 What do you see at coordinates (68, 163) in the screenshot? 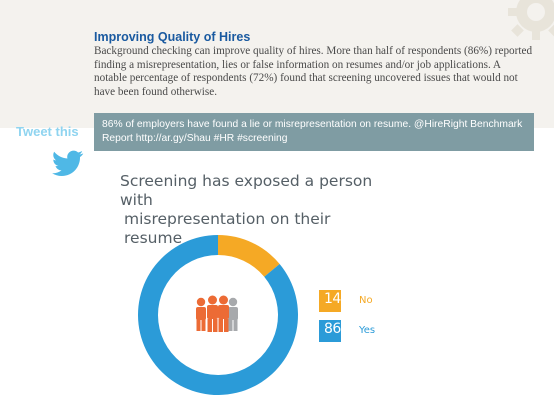
I see `twitter-bird-icon` at bounding box center [68, 163].